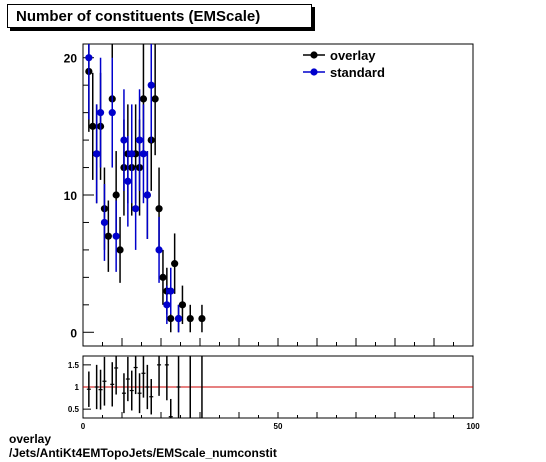 The height and width of the screenshot is (462, 546). I want to click on legend-label-overlay: overlay, so click(353, 55).